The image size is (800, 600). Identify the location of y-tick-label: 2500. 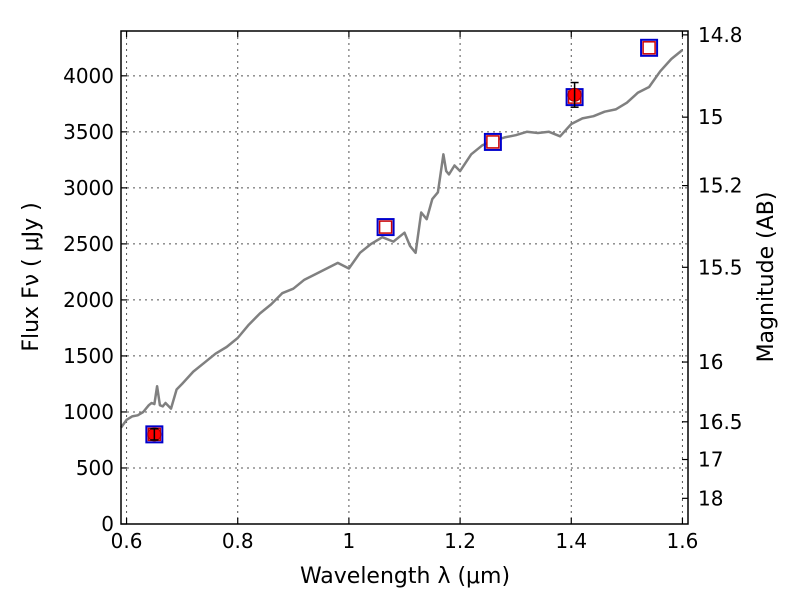
(88, 244).